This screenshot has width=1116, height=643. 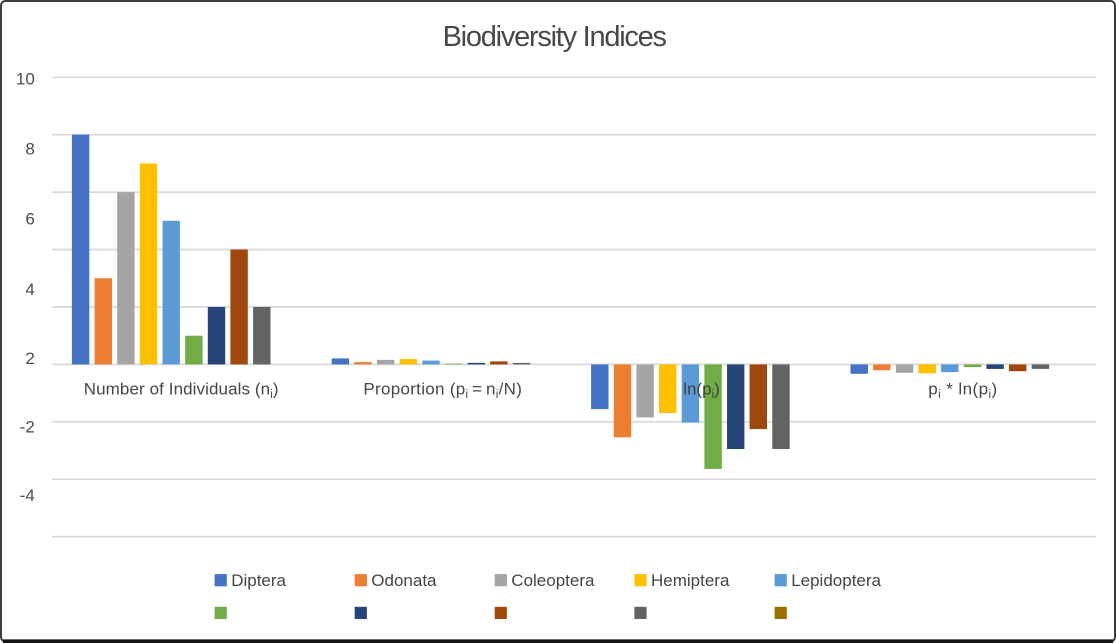 What do you see at coordinates (836, 580) in the screenshot?
I see `svg-text: Lepidoptera` at bounding box center [836, 580].